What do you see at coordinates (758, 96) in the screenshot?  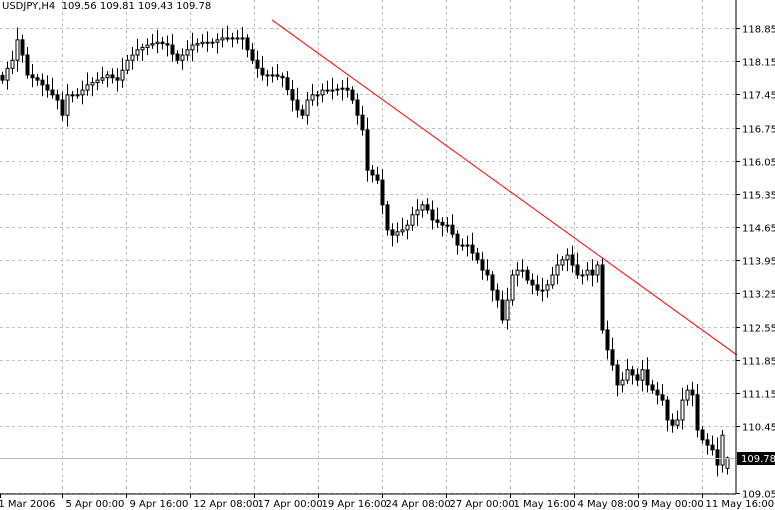 I see `price-tick-label: 117.45` at bounding box center [758, 96].